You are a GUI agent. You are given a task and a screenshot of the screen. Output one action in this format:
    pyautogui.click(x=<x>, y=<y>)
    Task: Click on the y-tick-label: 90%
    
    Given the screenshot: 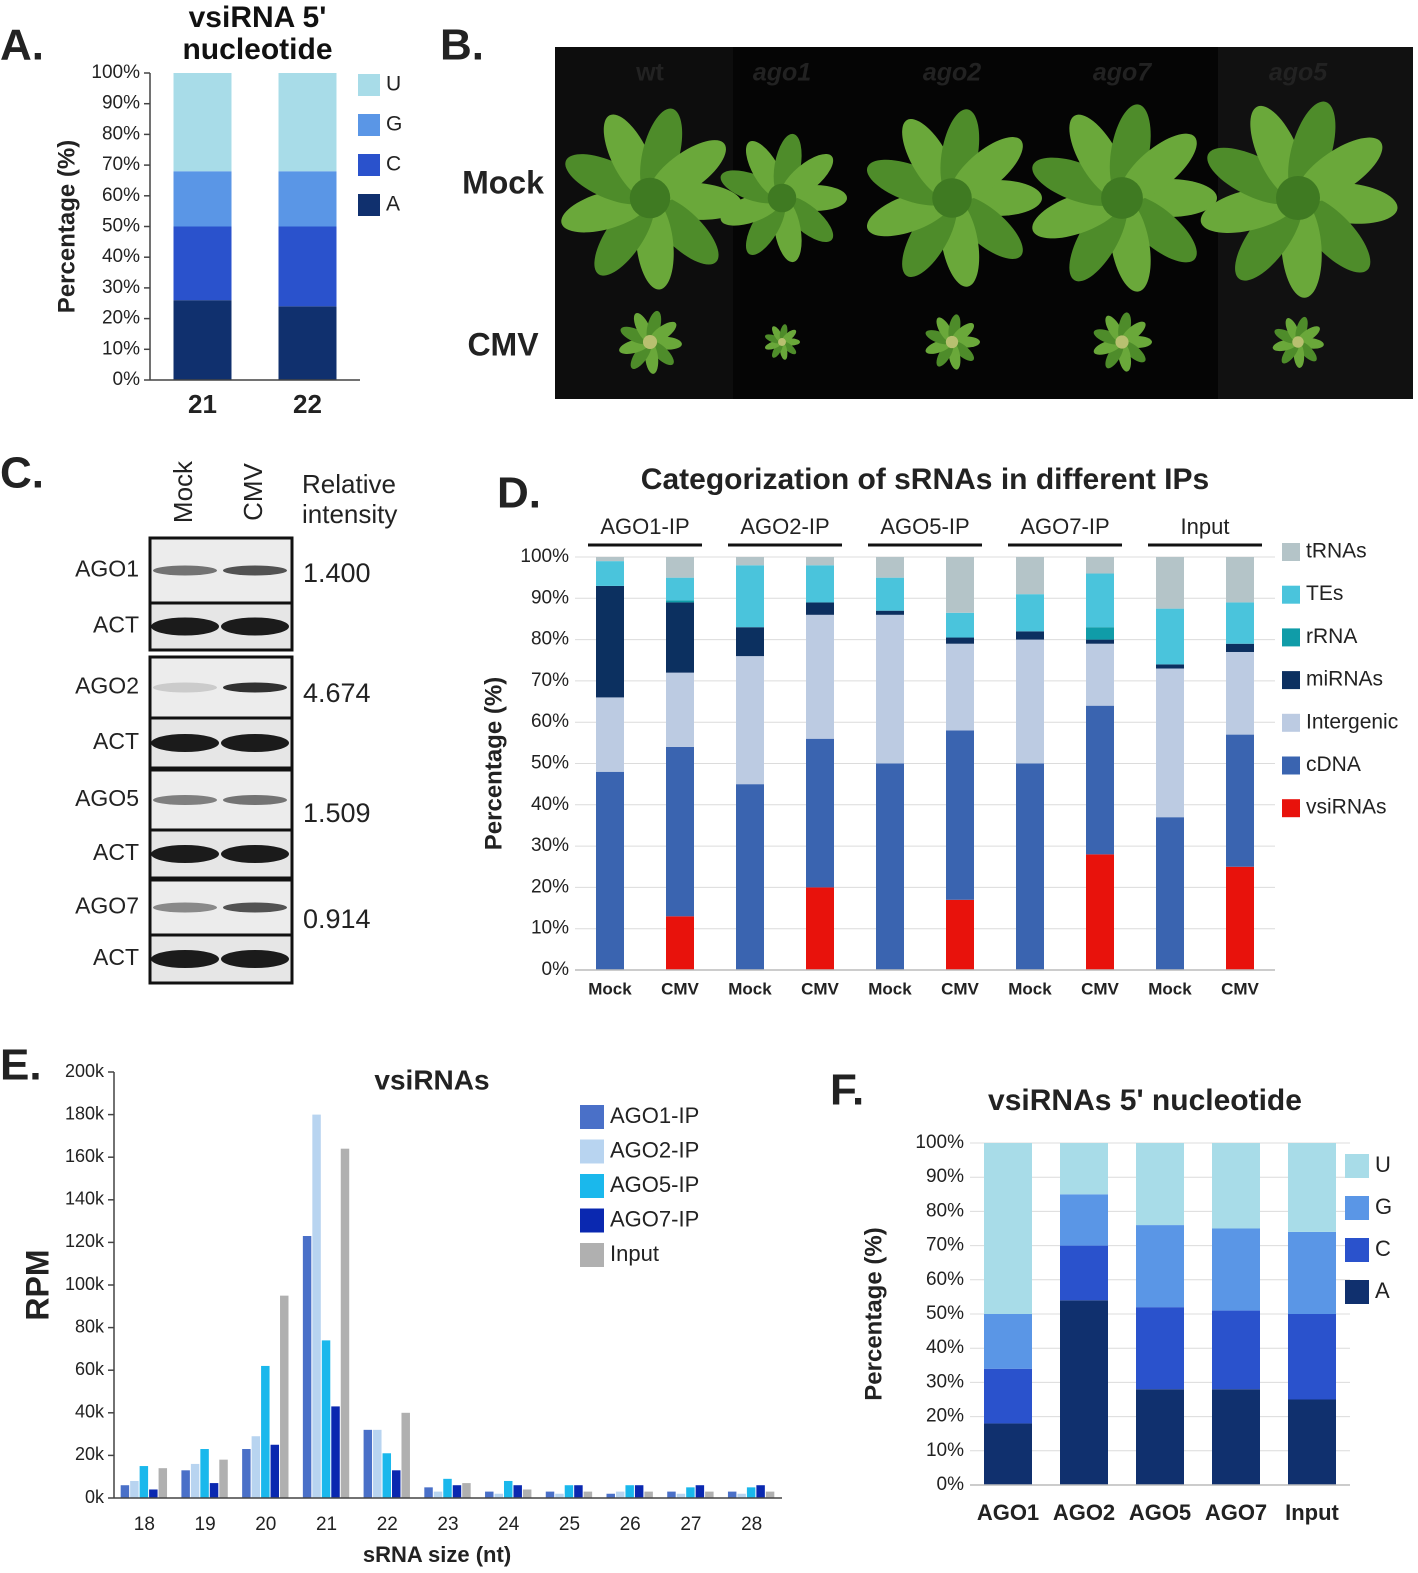 What is the action you would take?
    pyautogui.click(x=121, y=103)
    